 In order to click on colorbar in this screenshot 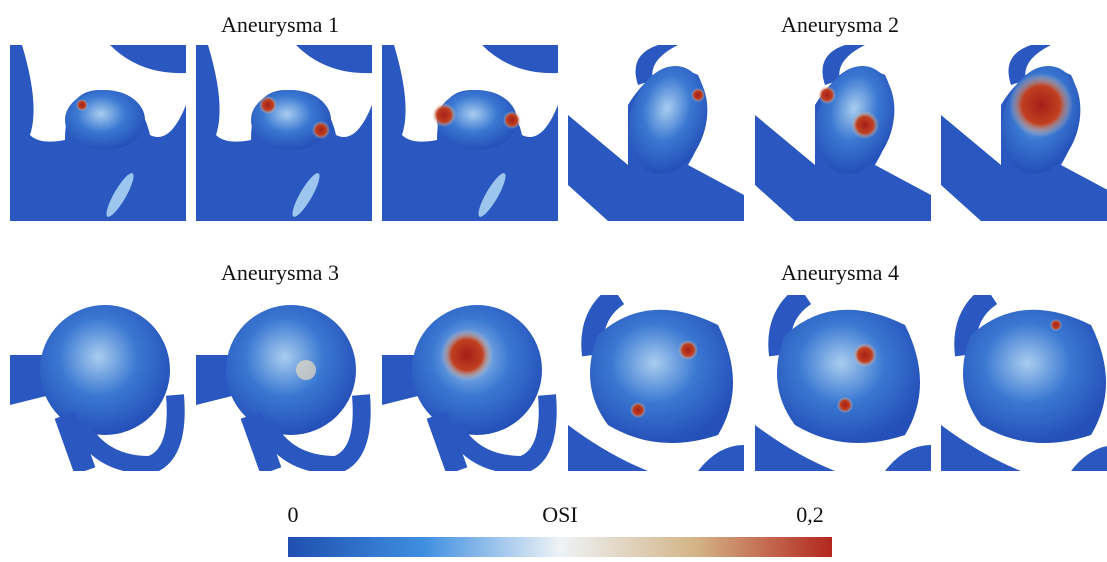, I will do `click(560, 547)`.